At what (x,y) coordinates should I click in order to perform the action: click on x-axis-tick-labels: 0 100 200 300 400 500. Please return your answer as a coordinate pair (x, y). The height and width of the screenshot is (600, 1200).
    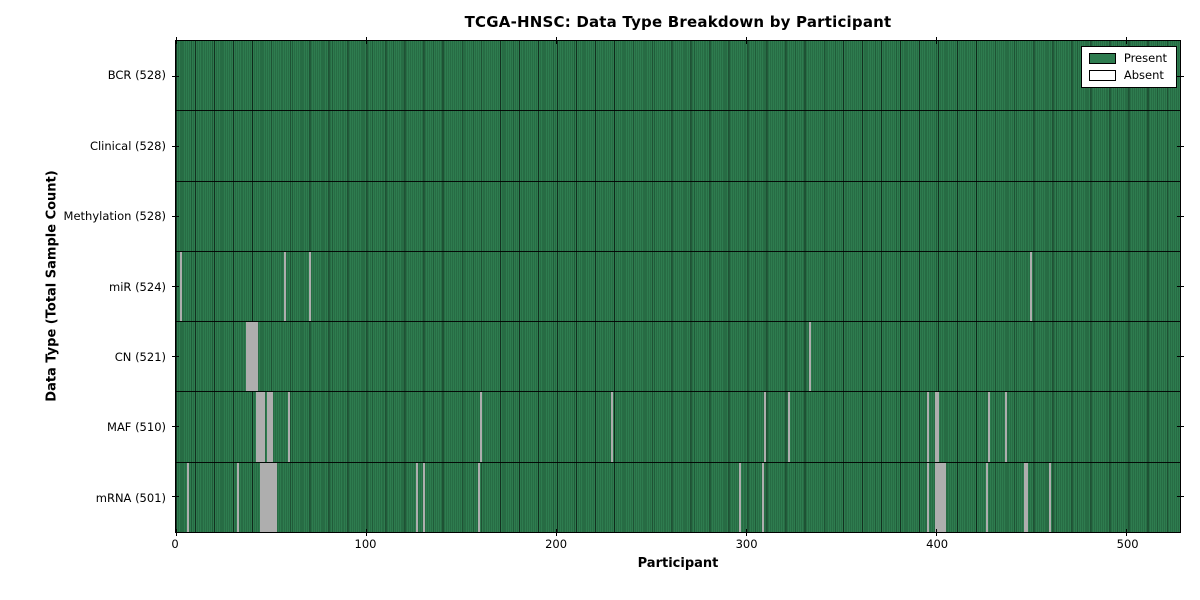
    Looking at the image, I should click on (676, 545).